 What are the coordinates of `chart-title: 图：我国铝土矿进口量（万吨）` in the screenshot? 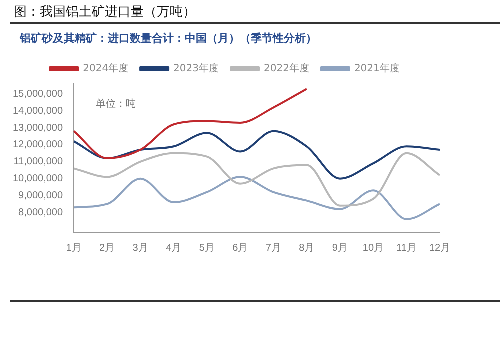 It's located at (105, 12).